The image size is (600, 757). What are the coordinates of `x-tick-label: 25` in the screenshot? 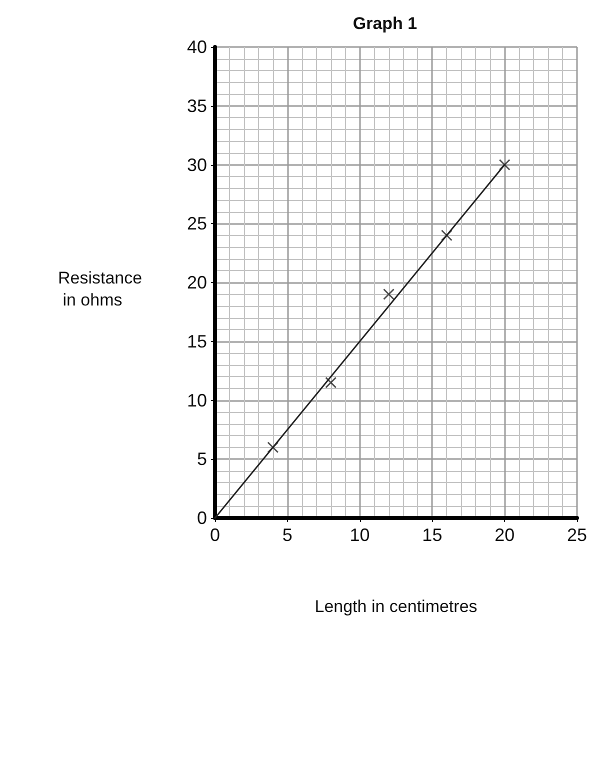 It's located at (577, 535).